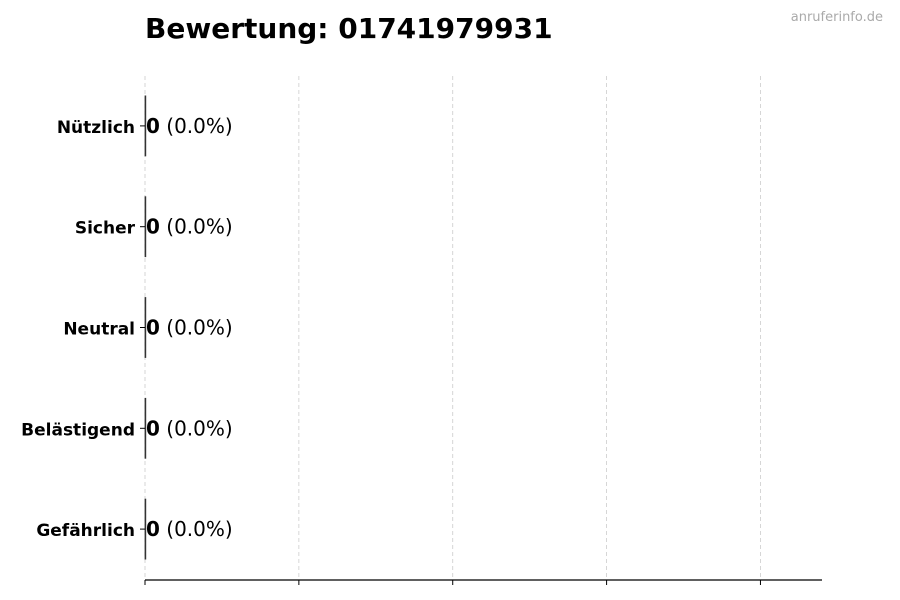  I want to click on category-label: Neutral, so click(99, 330).